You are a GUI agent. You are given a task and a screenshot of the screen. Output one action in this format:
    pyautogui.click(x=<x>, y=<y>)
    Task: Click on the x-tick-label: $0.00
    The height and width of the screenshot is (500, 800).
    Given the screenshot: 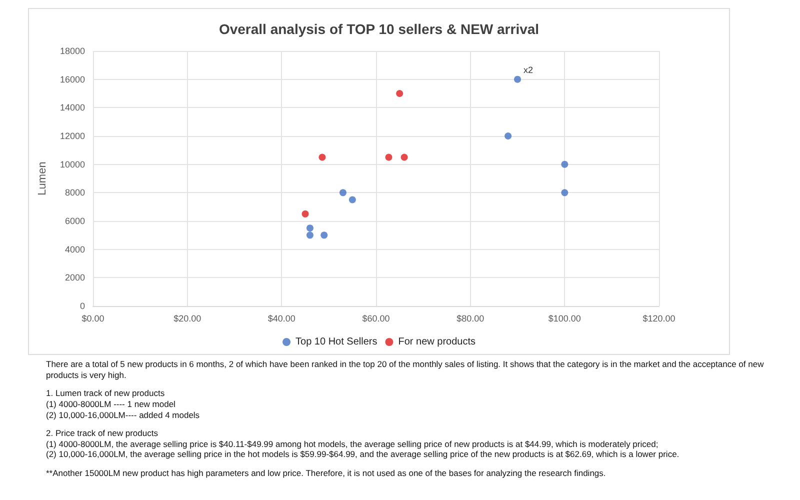 What is the action you would take?
    pyautogui.click(x=93, y=319)
    